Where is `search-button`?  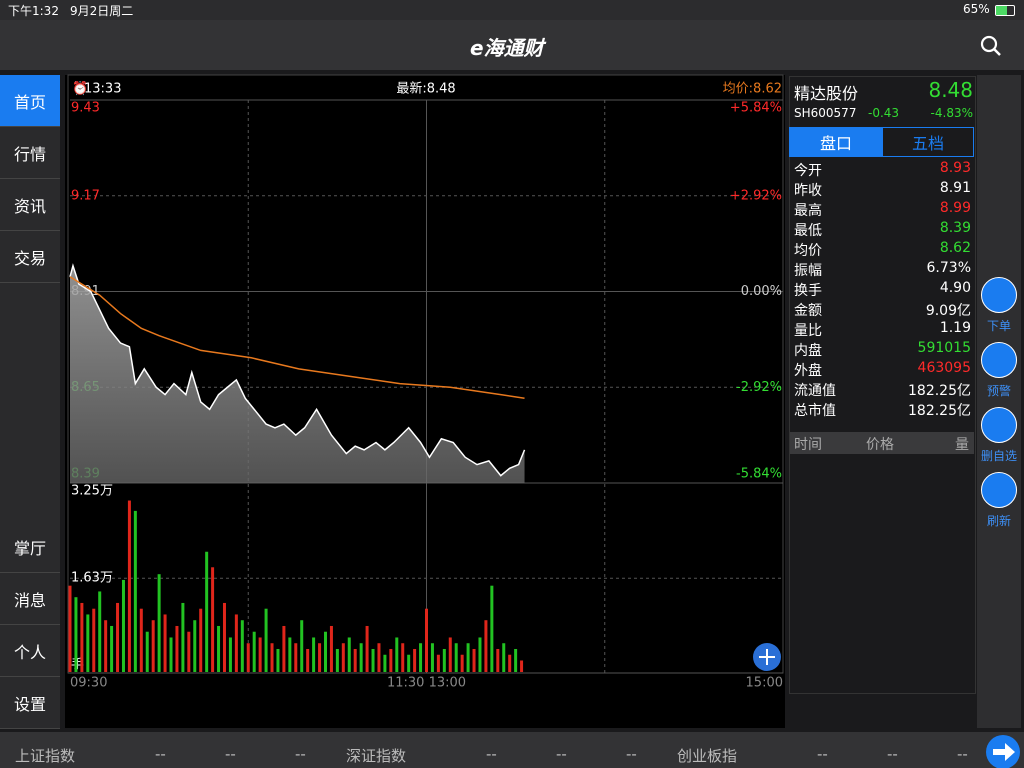
search-button is located at coordinates (991, 46).